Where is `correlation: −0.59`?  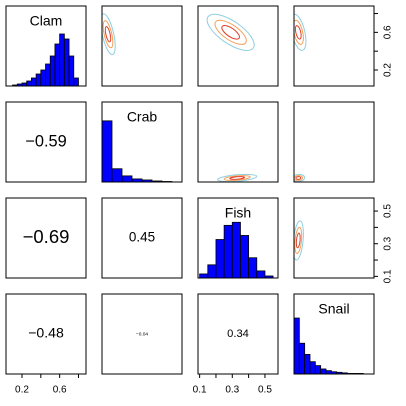 correlation: −0.59 is located at coordinates (45, 141).